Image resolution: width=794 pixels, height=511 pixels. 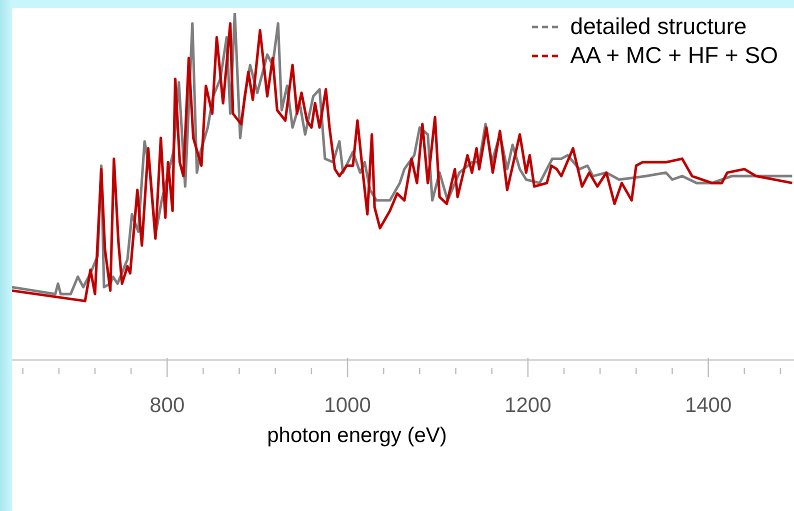 I want to click on x-axis-title: photon energy (eV), so click(x=357, y=435).